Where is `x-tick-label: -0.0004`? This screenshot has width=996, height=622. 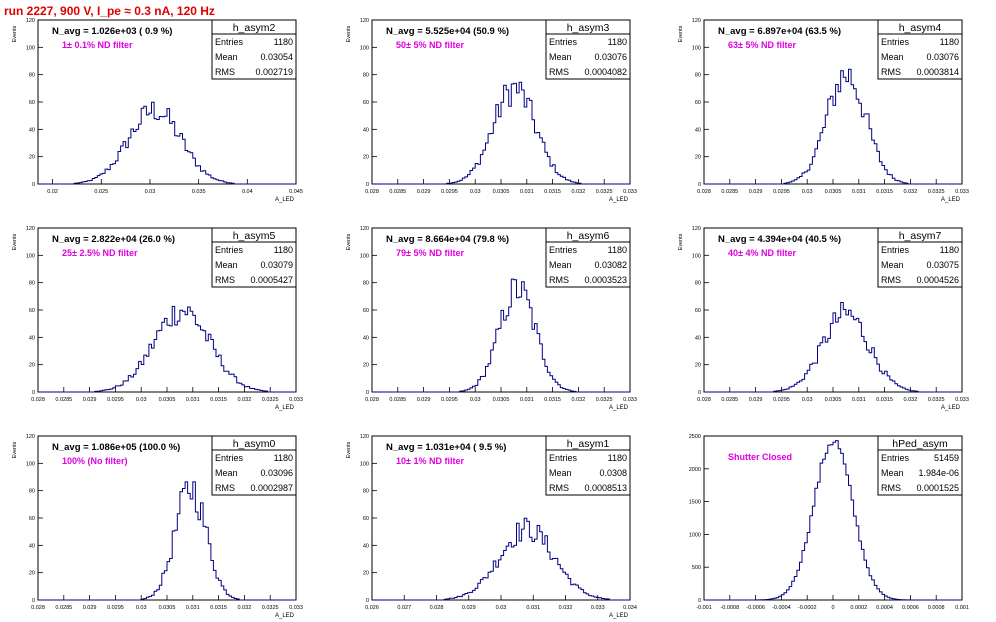 x-tick-label: -0.0004 is located at coordinates (781, 608).